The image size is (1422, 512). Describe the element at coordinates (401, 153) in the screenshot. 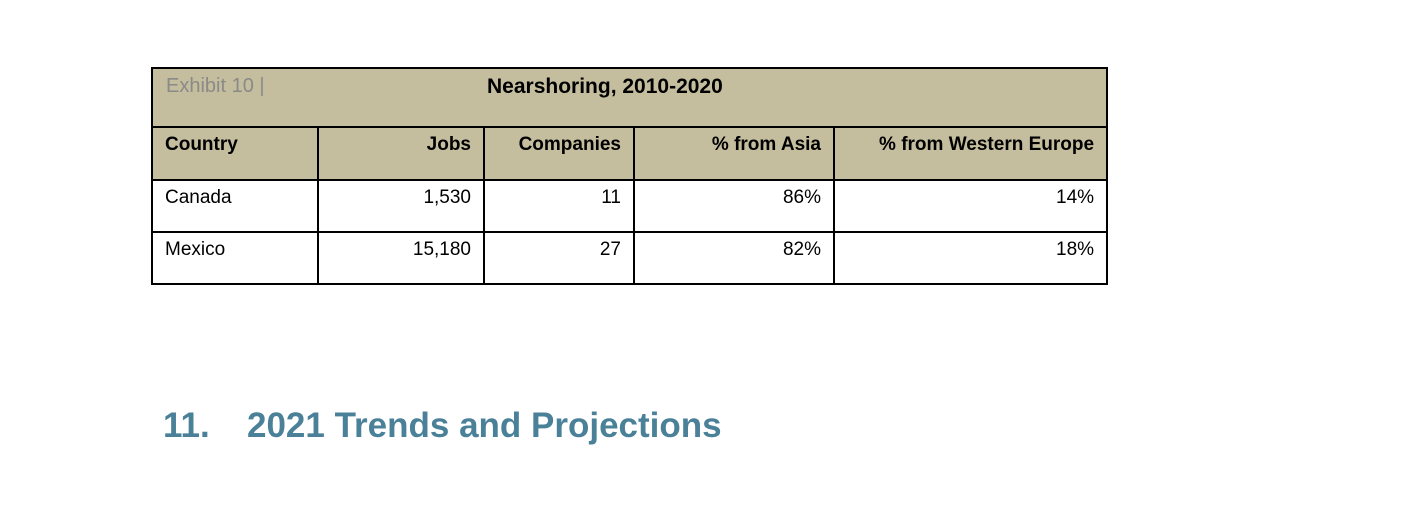

I see `column-header-jobs: Jobs` at that location.